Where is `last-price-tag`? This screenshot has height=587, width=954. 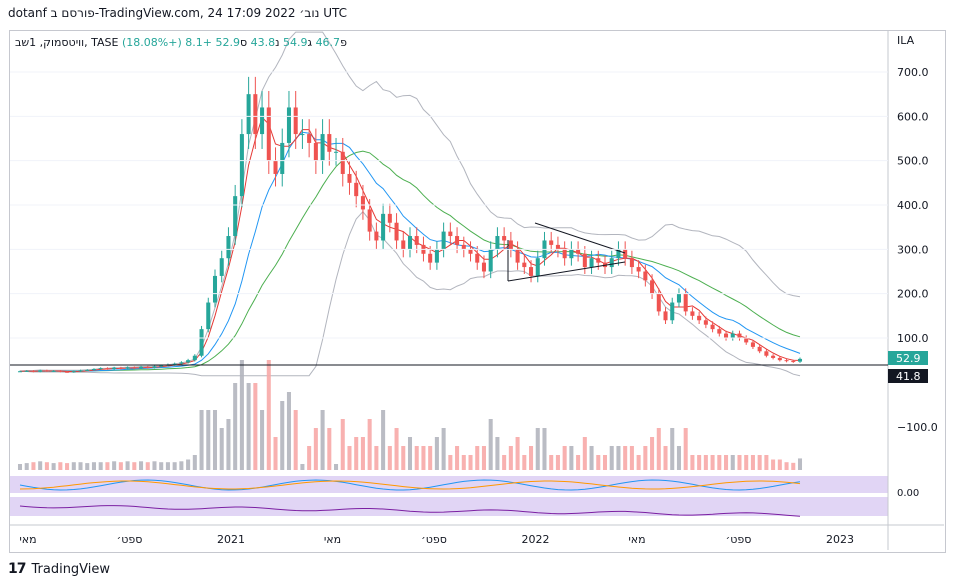 last-price-tag is located at coordinates (908, 358).